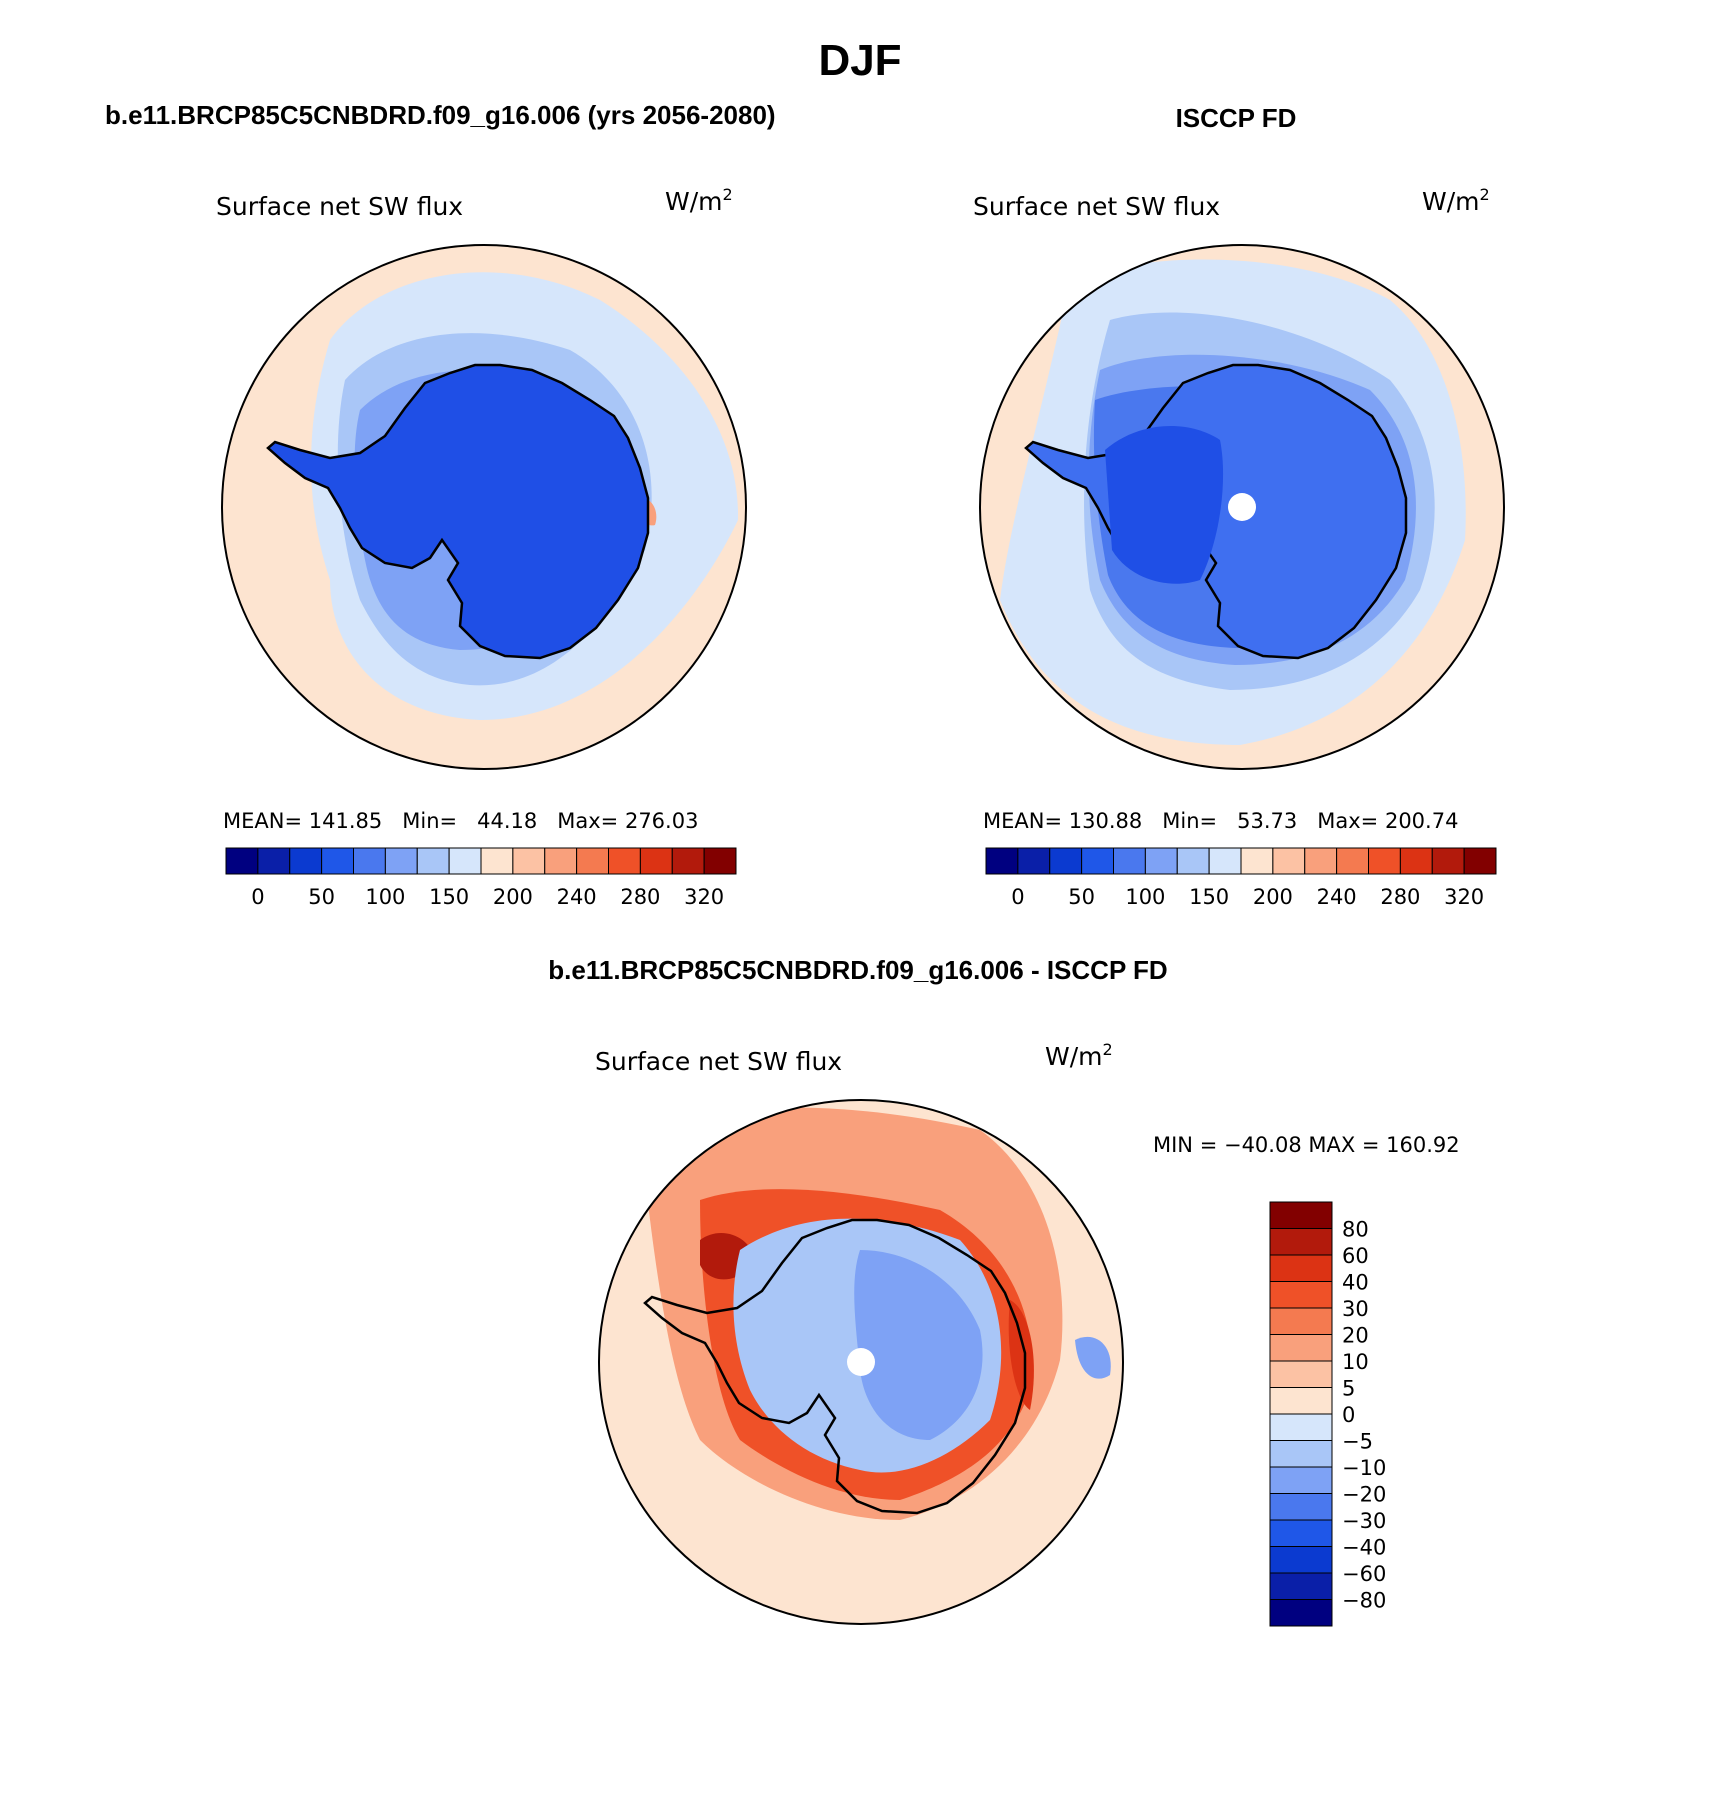 This screenshot has height=1816, width=1710. Describe the element at coordinates (1079, 1055) in the screenshot. I see `panel-diff-units: W/m2` at that location.